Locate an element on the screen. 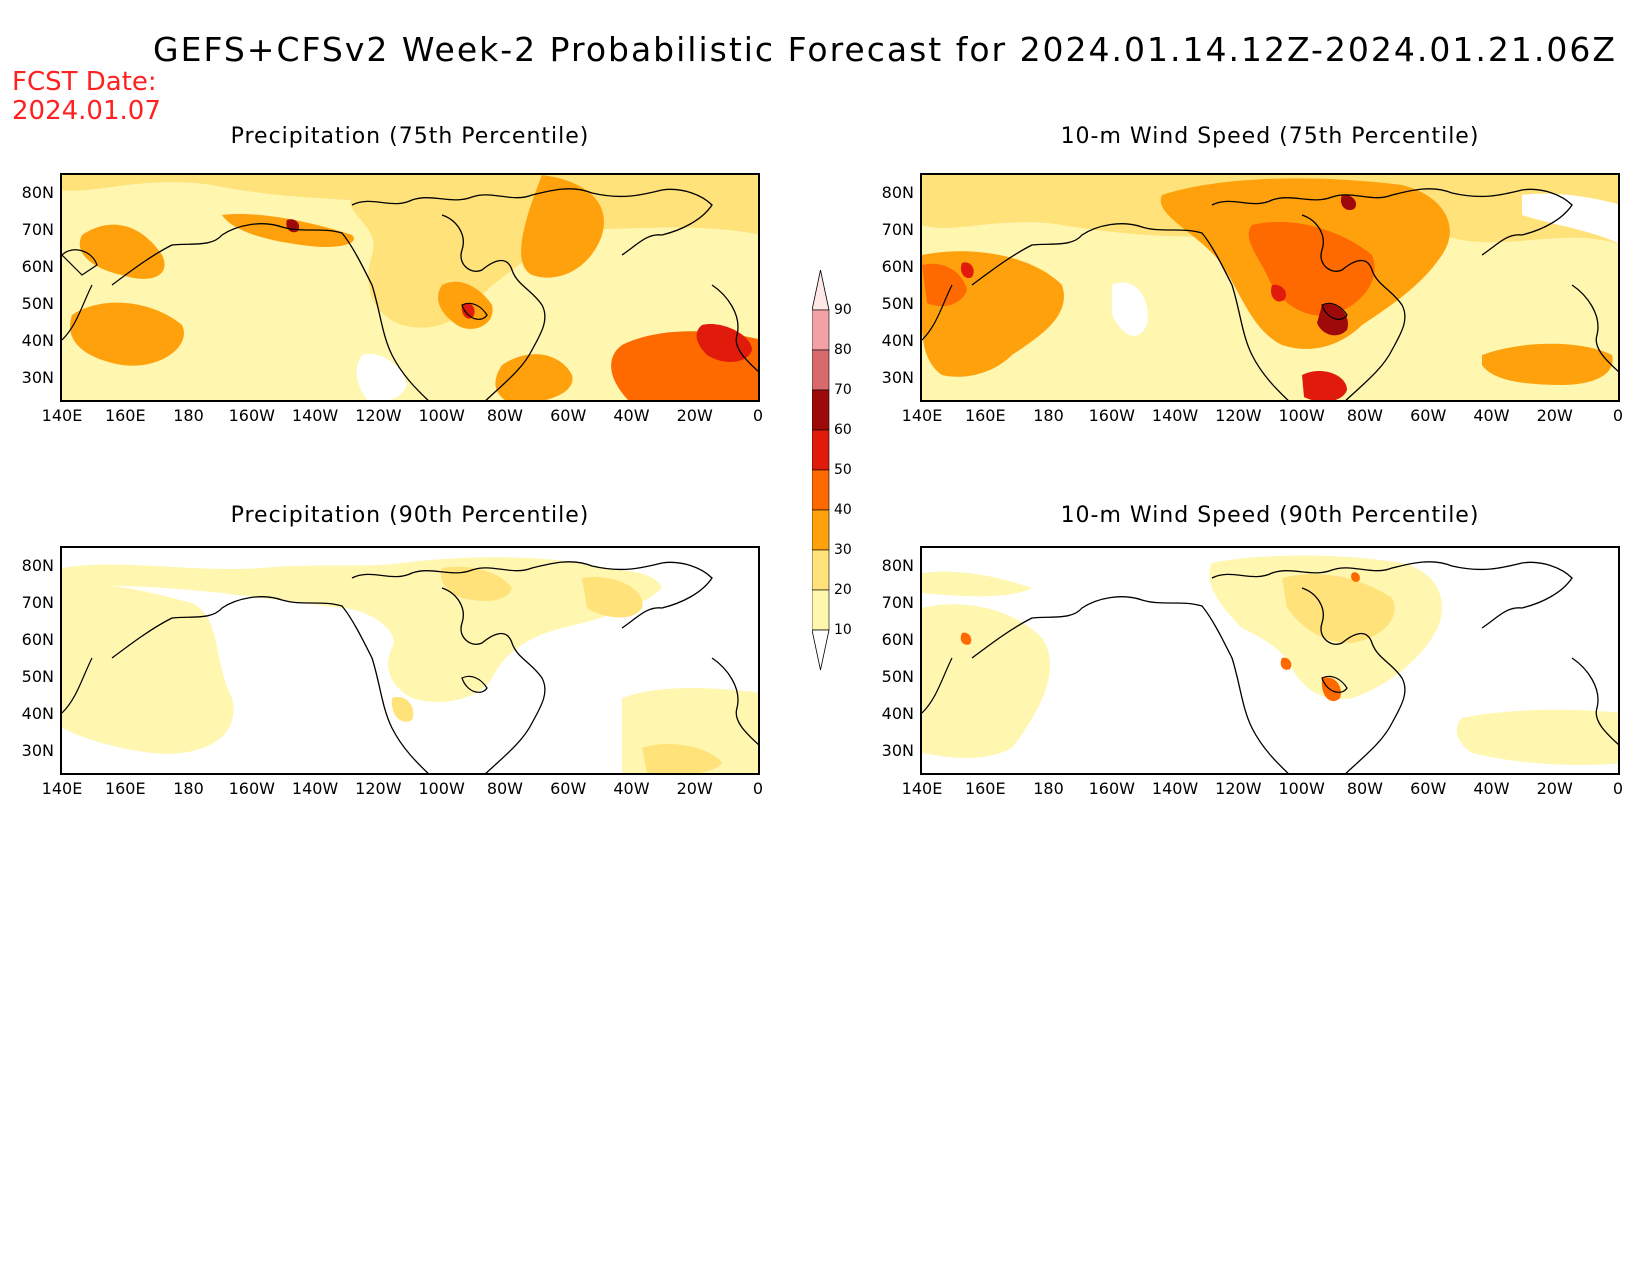 The image size is (1650, 1275). colorbar-label: 90 is located at coordinates (843, 310).